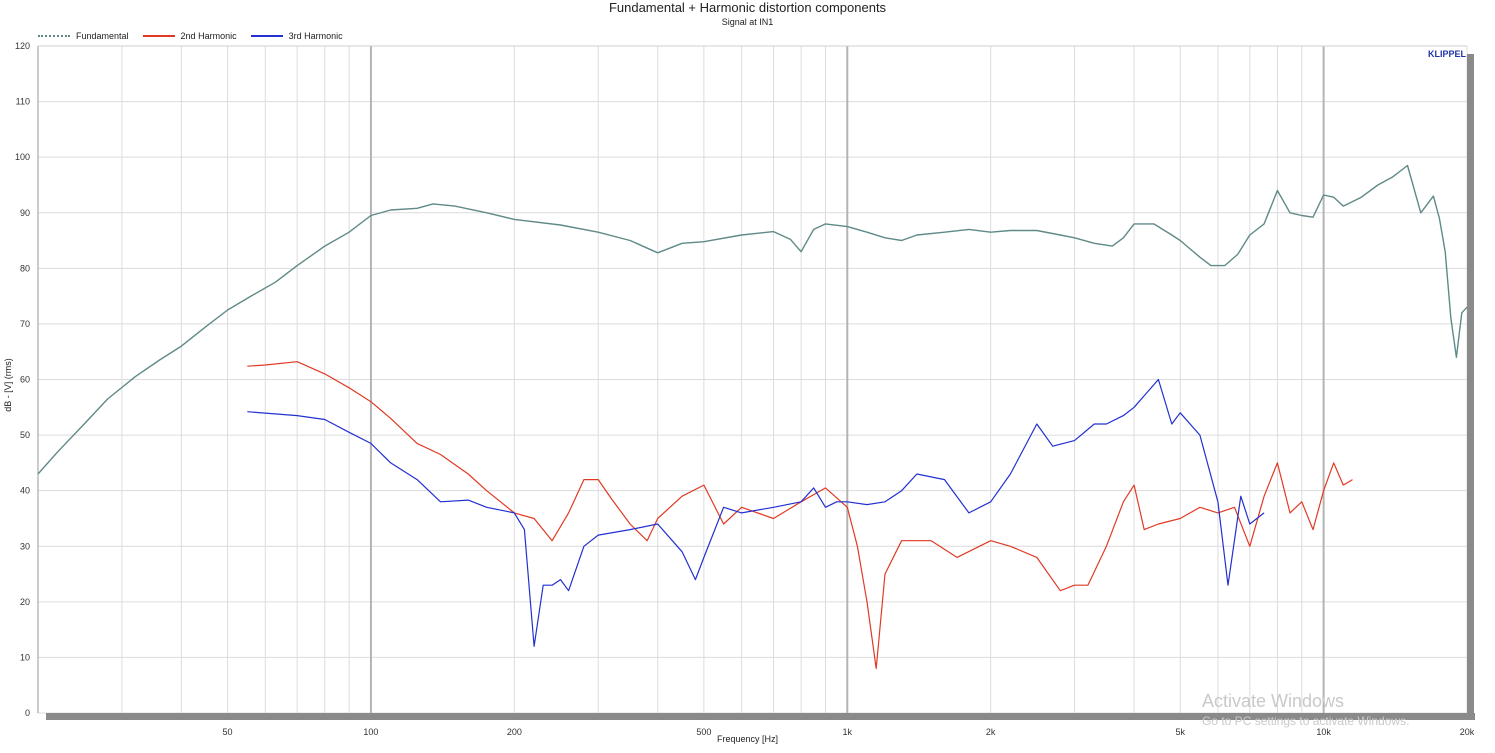 Image resolution: width=1495 pixels, height=753 pixels. What do you see at coordinates (102, 36) in the screenshot?
I see `legend-label-fundamental: Fundamental` at bounding box center [102, 36].